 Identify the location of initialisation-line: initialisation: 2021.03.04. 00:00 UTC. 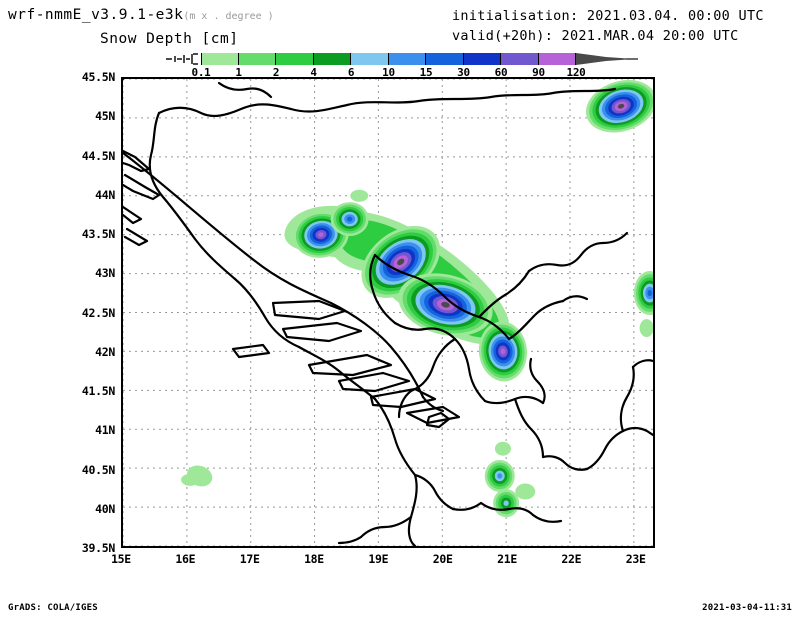
(608, 16).